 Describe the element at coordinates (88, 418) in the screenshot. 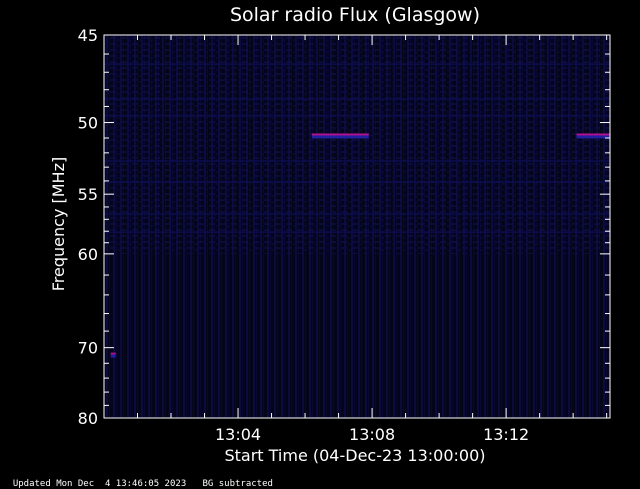

I see `y-tick-label: 80` at that location.